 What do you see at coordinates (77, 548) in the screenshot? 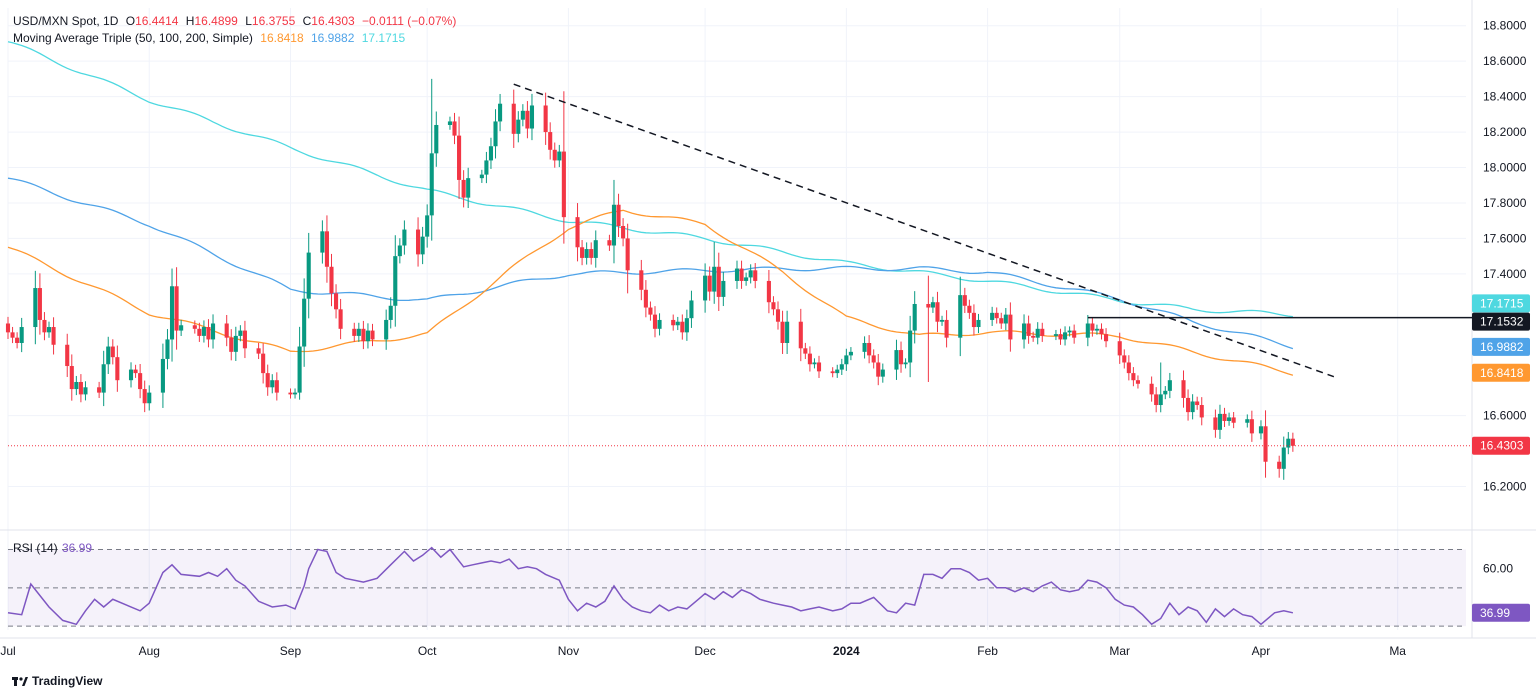
I see `rsi-header-value: 36.99` at bounding box center [77, 548].